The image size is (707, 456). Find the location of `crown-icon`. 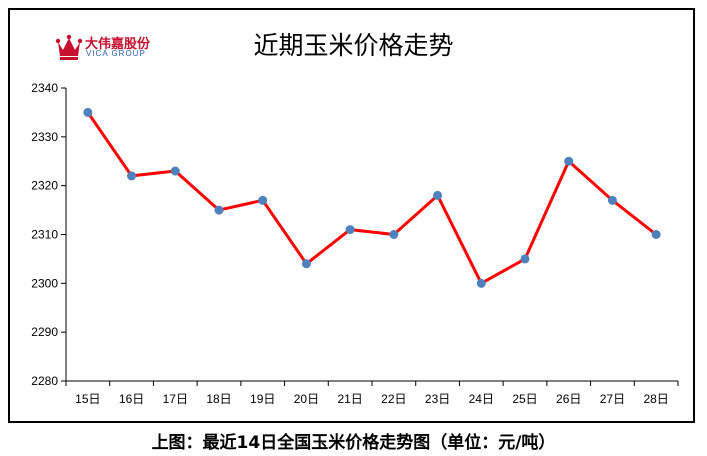

crown-icon is located at coordinates (69, 47).